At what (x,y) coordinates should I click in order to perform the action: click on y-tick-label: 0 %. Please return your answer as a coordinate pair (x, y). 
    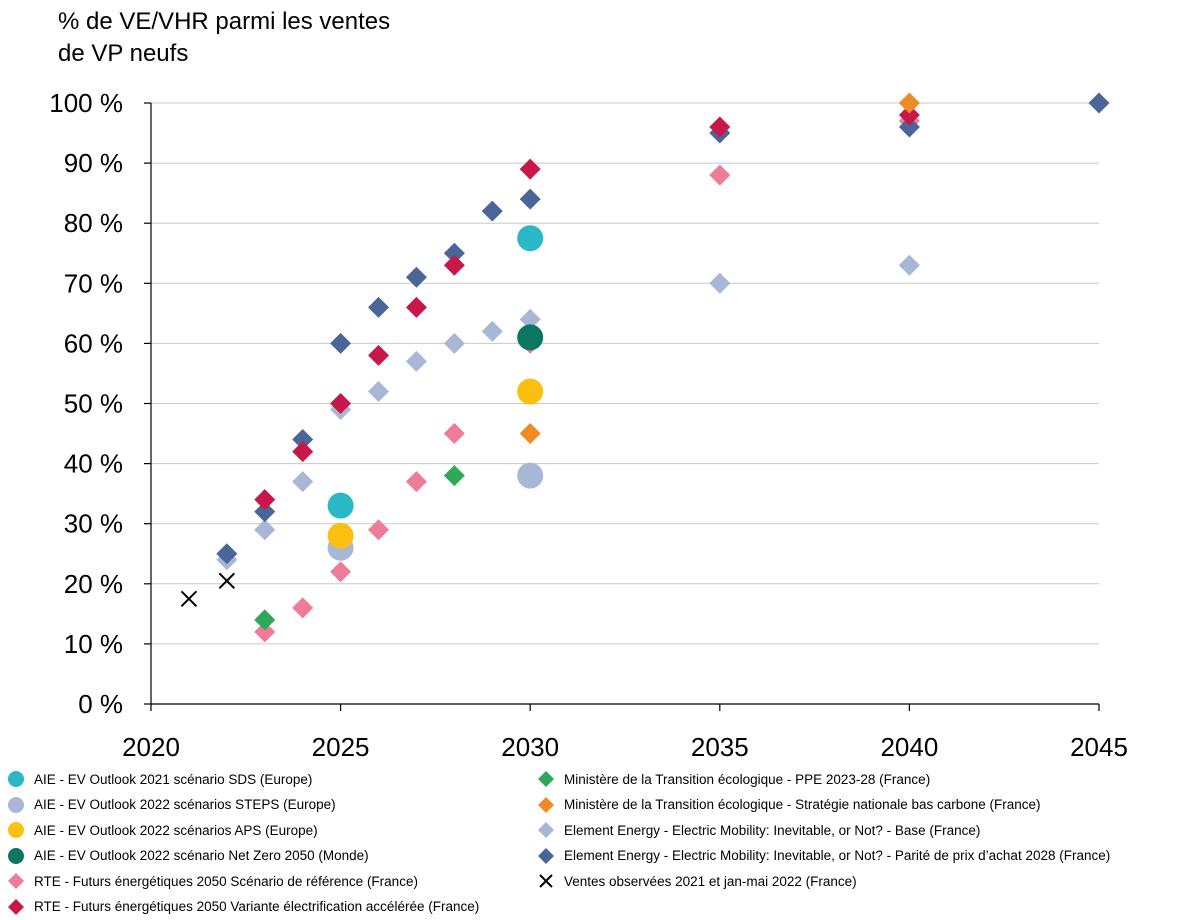
    Looking at the image, I should click on (100, 704).